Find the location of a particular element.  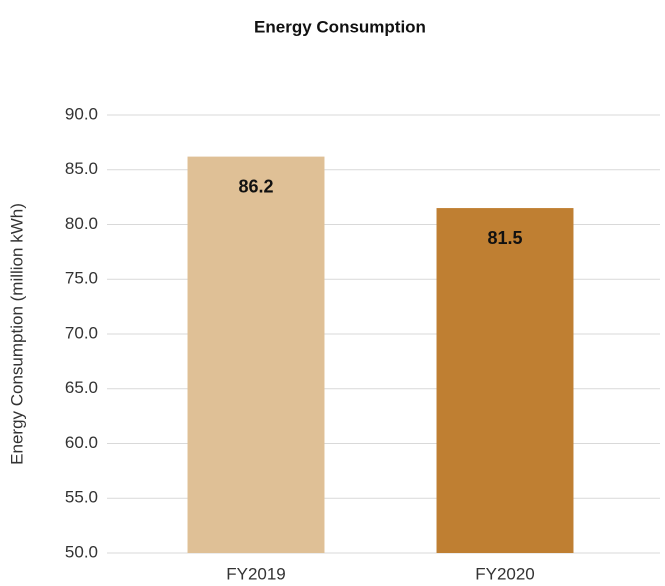

chart-title: Energy Consumption is located at coordinates (340, 26).